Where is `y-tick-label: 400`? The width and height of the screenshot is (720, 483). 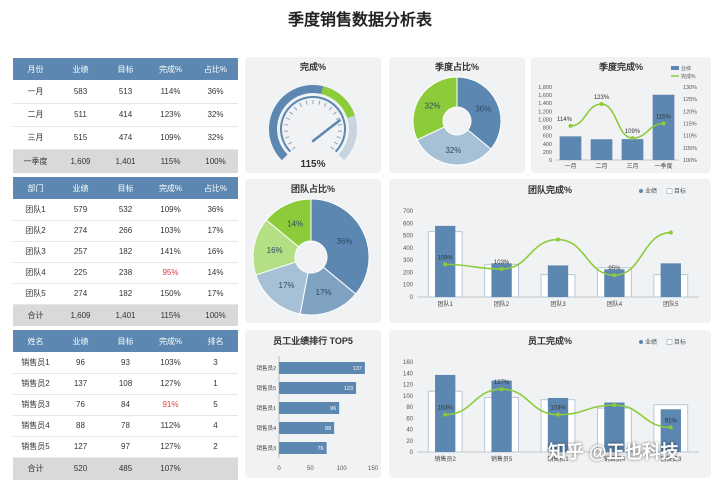
y-tick-label: 400 is located at coordinates (408, 249).